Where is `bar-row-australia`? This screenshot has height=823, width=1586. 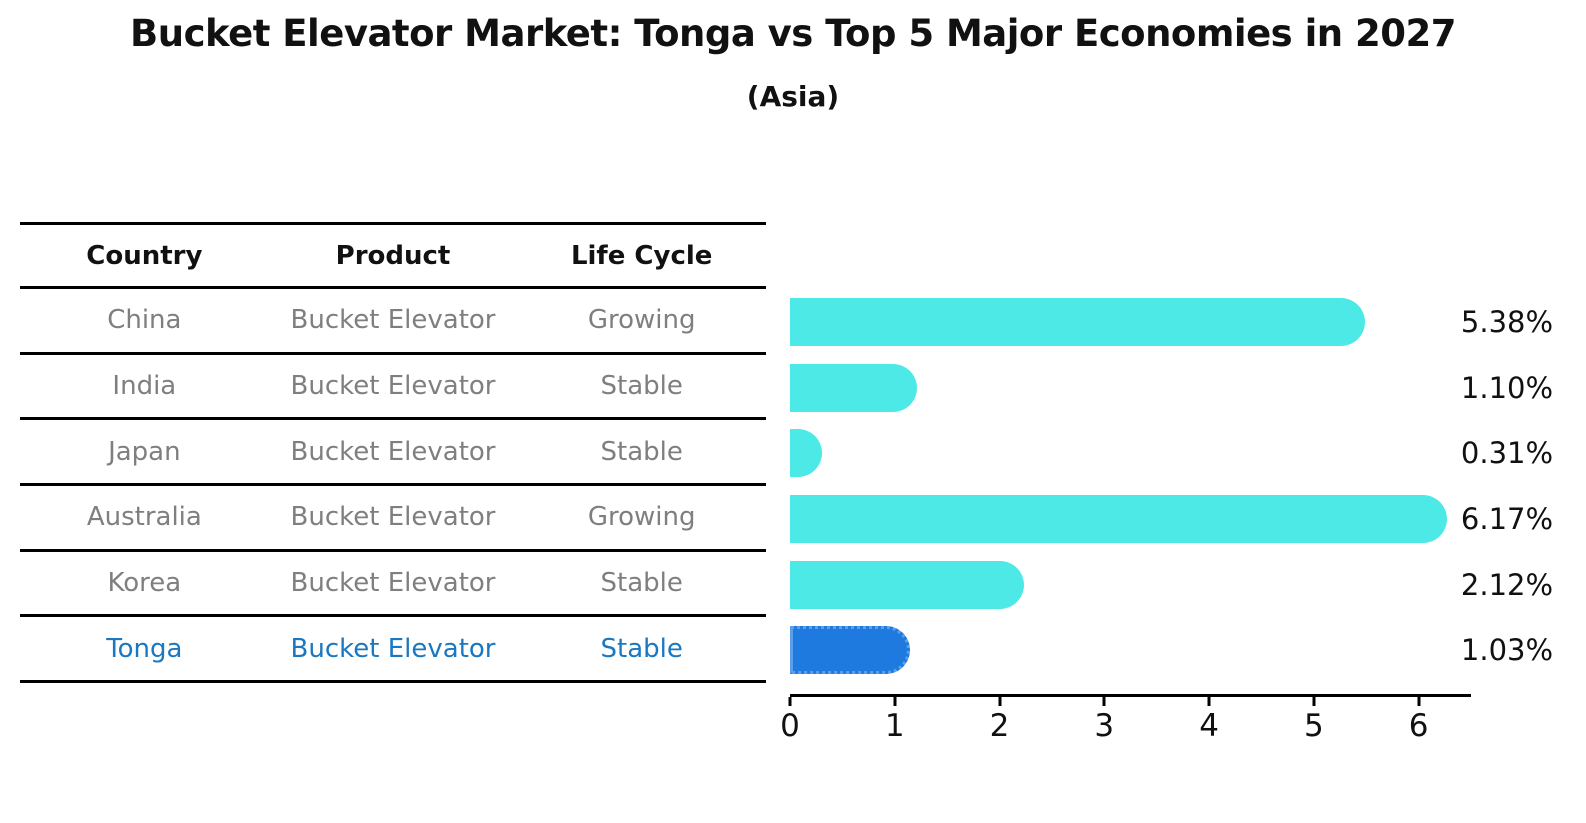 bar-row-australia is located at coordinates (1130, 519).